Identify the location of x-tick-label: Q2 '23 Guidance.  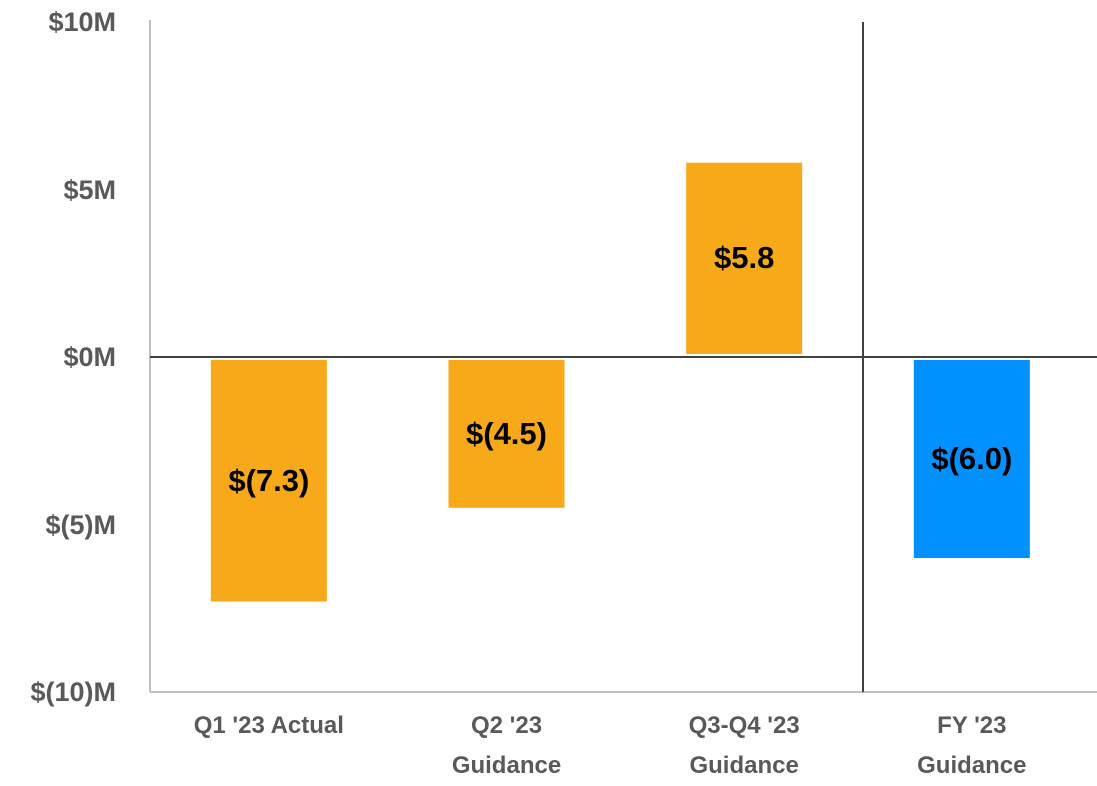
(506, 745).